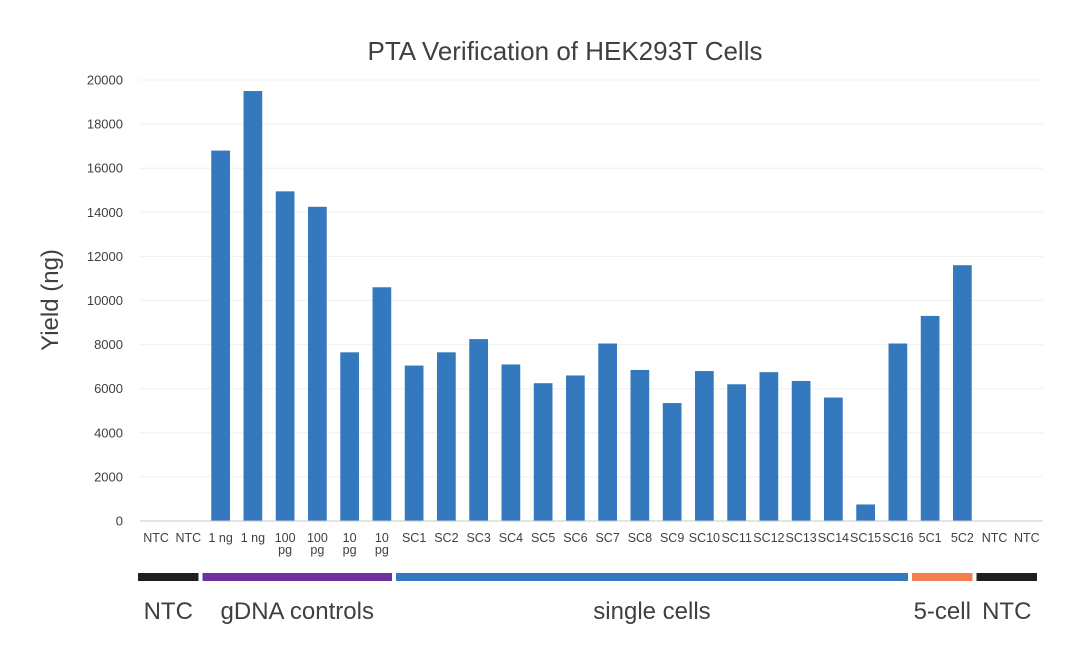 The height and width of the screenshot is (652, 1080). What do you see at coordinates (564, 51) in the screenshot?
I see `chart-title: PTA Verification of HEK293T Cells` at bounding box center [564, 51].